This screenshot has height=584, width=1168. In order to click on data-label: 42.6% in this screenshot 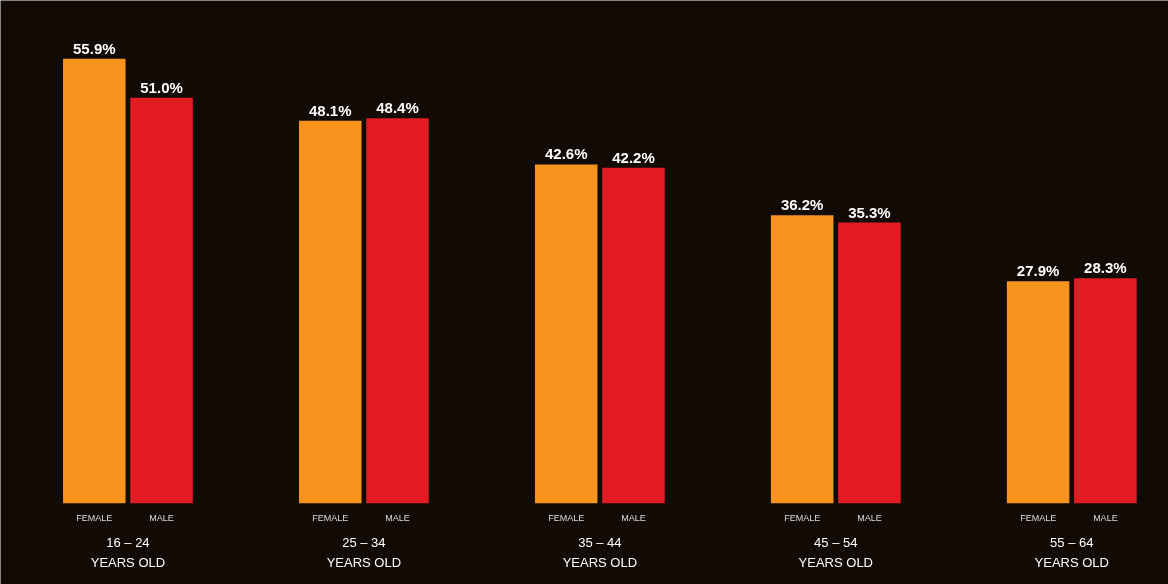, I will do `click(566, 154)`.